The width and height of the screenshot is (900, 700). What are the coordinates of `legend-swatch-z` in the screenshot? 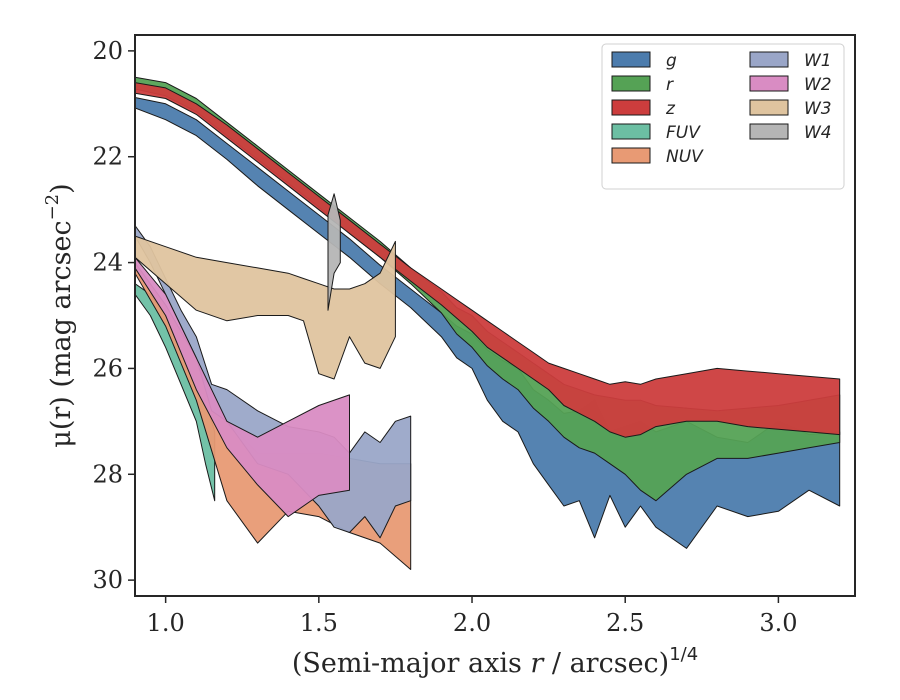 It's located at (631, 107).